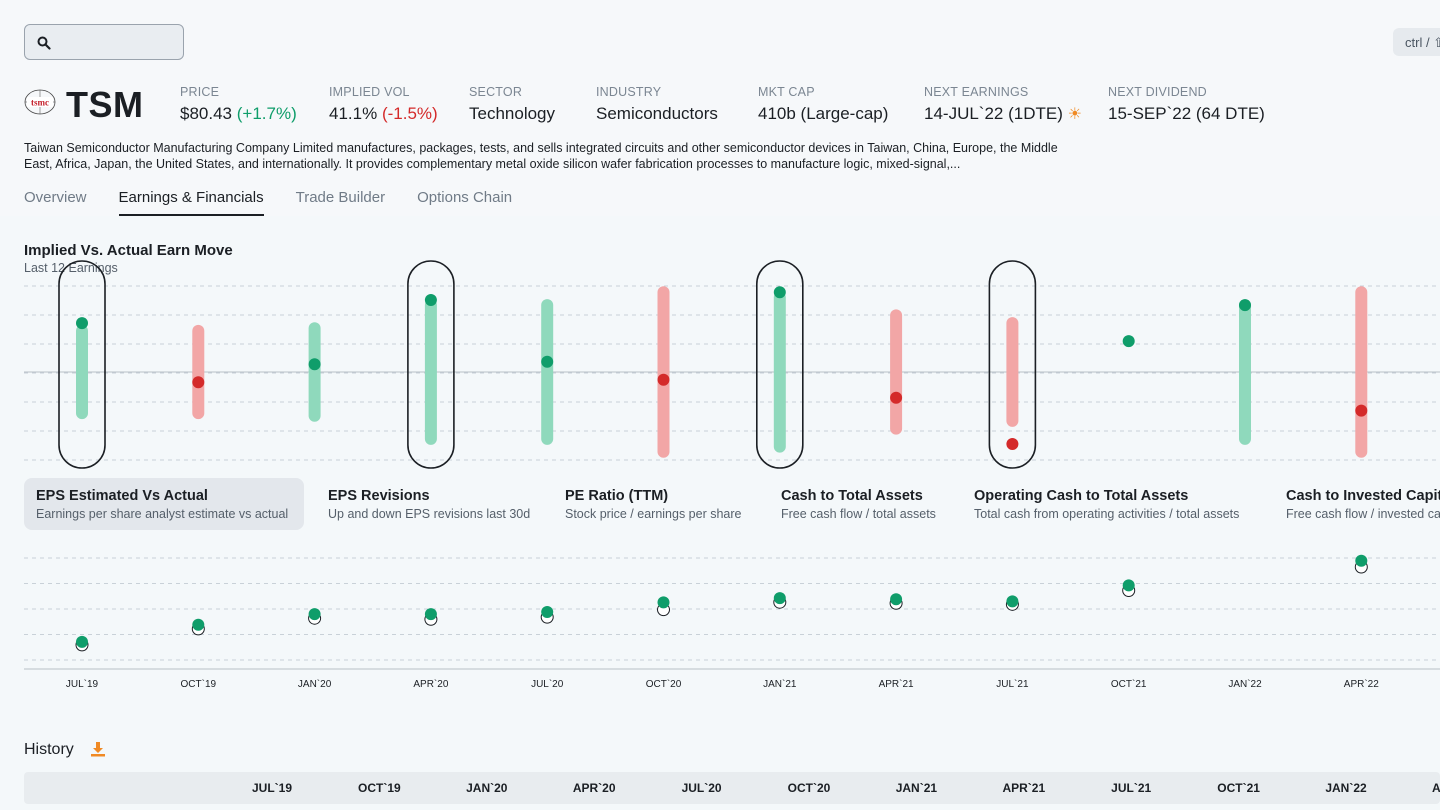  Describe the element at coordinates (314, 684) in the screenshot. I see `x-axis-tick-label: JAN`20` at that location.